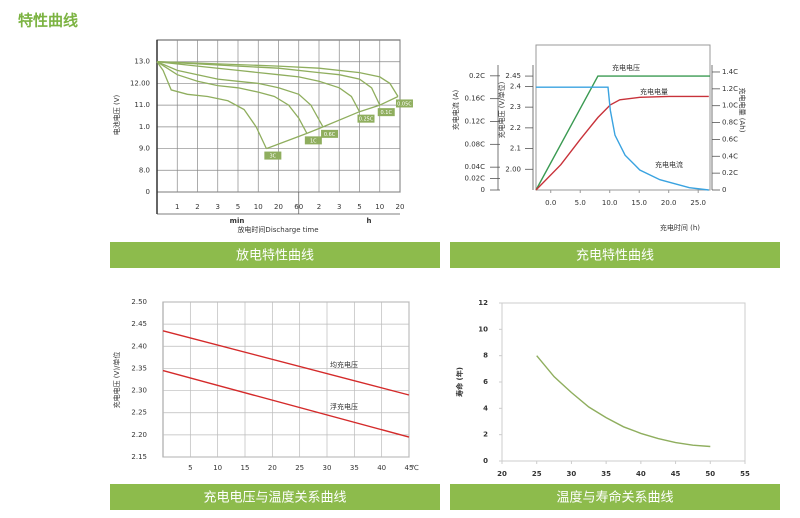 The image size is (800, 518). Describe the element at coordinates (332, 122) in the screenshot. I see `cutoff-line` at that location.